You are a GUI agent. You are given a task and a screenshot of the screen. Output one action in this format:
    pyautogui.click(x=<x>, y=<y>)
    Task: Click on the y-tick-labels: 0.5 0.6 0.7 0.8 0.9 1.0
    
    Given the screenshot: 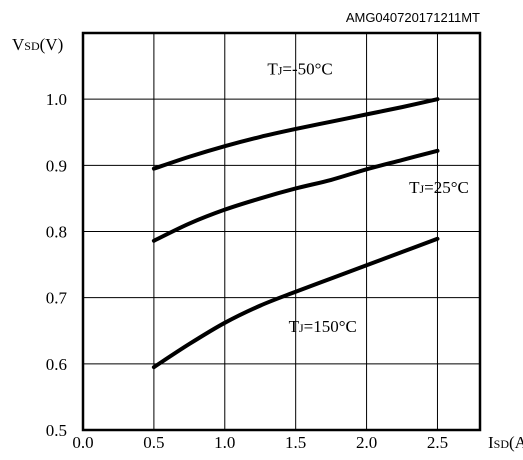 What is the action you would take?
    pyautogui.click(x=57, y=265)
    